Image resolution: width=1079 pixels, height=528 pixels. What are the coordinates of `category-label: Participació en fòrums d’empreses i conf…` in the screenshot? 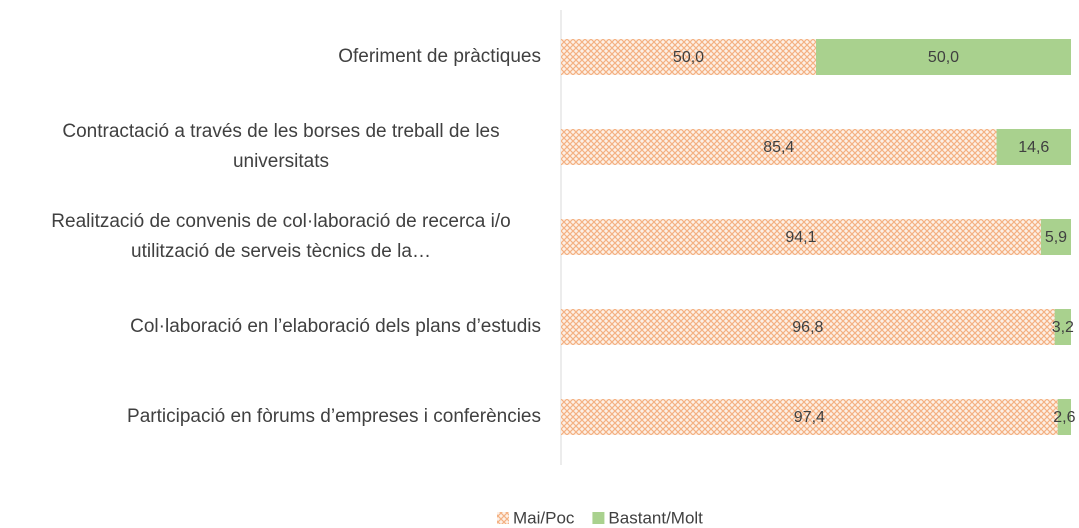 It's located at (276, 417).